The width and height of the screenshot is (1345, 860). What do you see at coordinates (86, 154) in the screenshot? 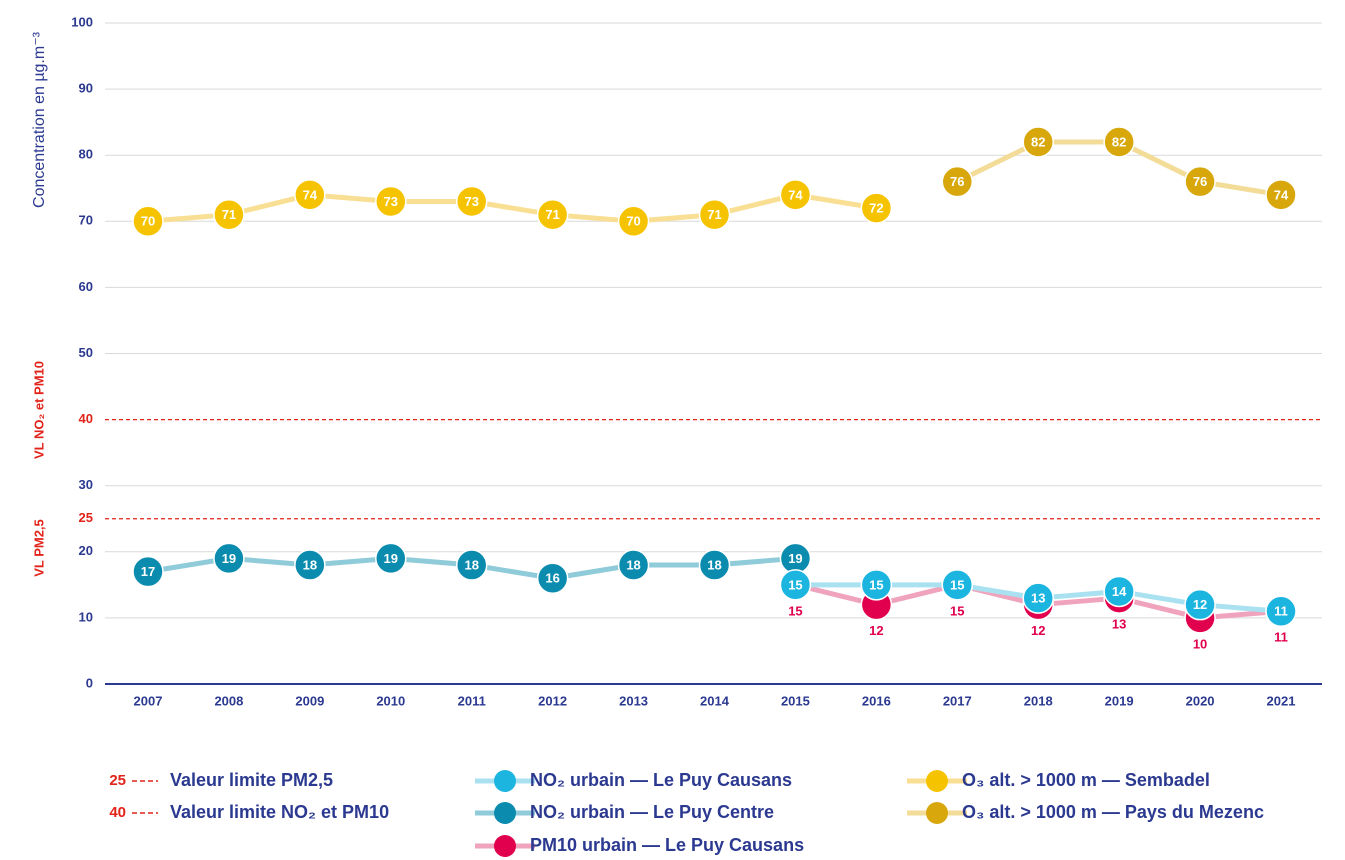
I see `y-tick-label: 80` at bounding box center [86, 154].